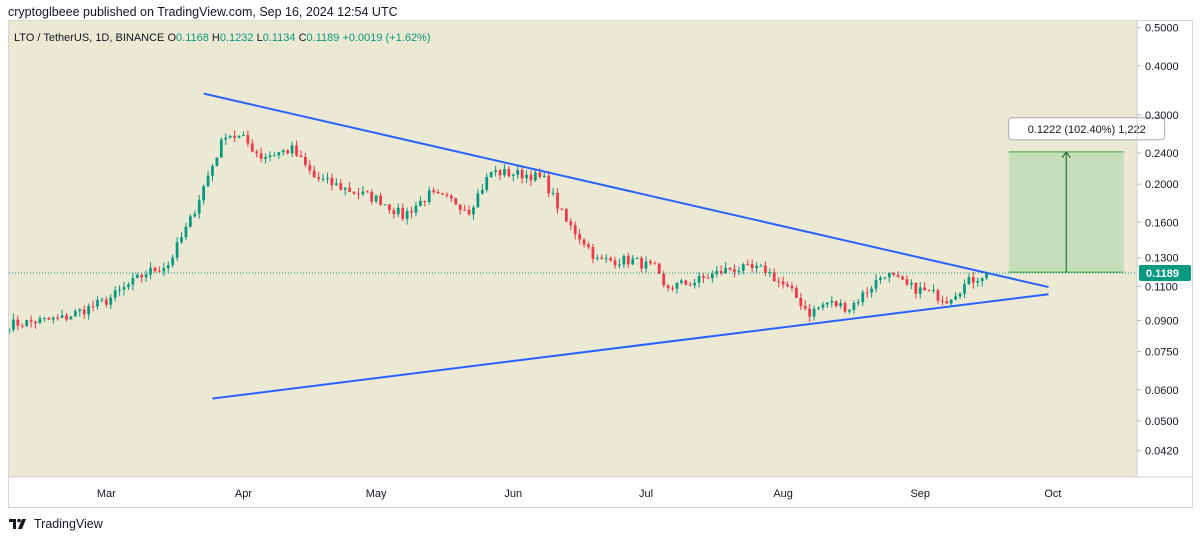 This screenshot has width=1200, height=542. What do you see at coordinates (192, 38) in the screenshot?
I see `open-value: 0.1168` at bounding box center [192, 38].